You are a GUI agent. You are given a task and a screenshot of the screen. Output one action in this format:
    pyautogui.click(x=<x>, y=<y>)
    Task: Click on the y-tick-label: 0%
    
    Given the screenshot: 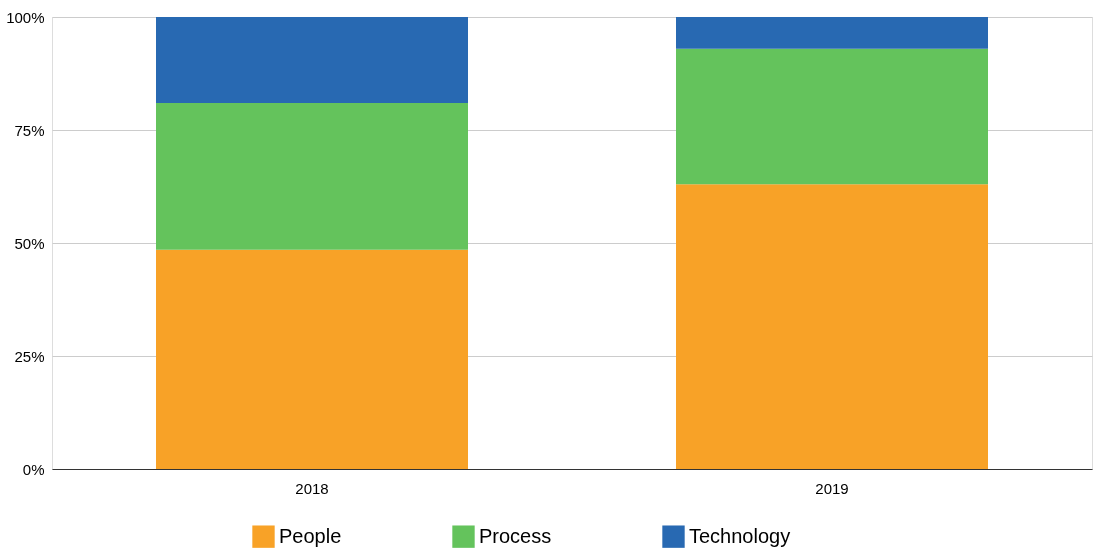 What is the action you would take?
    pyautogui.click(x=33, y=469)
    